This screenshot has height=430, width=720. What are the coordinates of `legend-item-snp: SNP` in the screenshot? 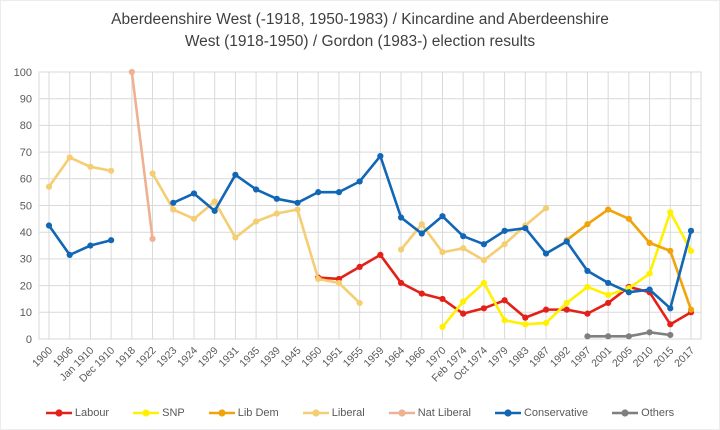 It's located at (159, 413).